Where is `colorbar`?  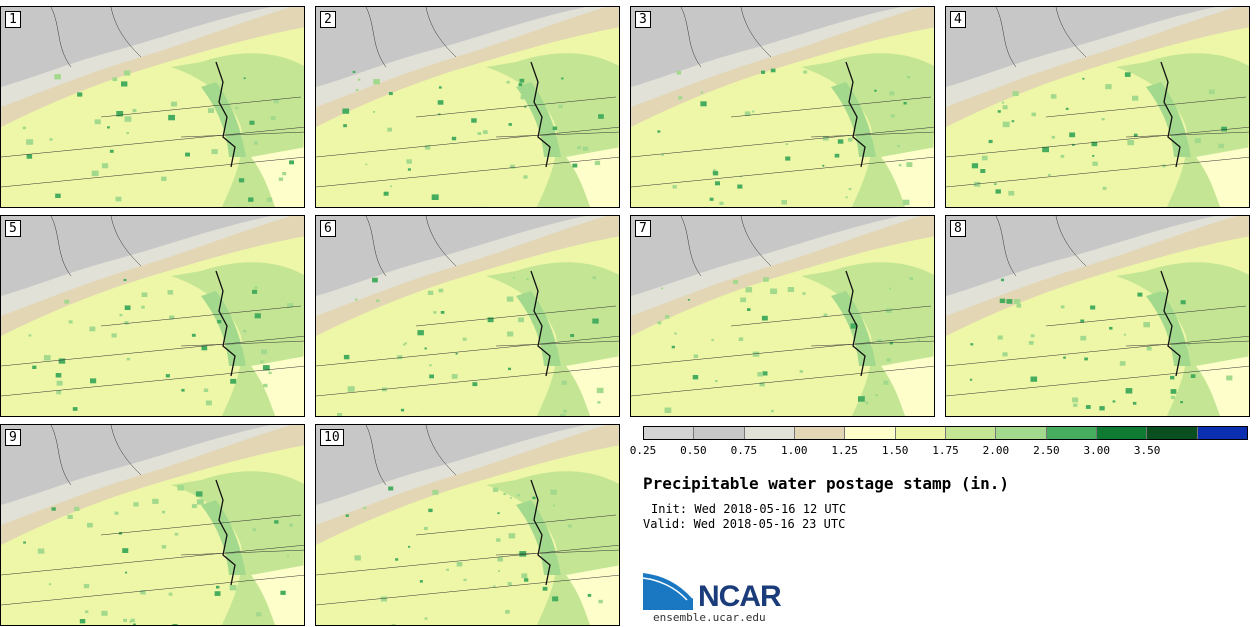
colorbar is located at coordinates (945, 433).